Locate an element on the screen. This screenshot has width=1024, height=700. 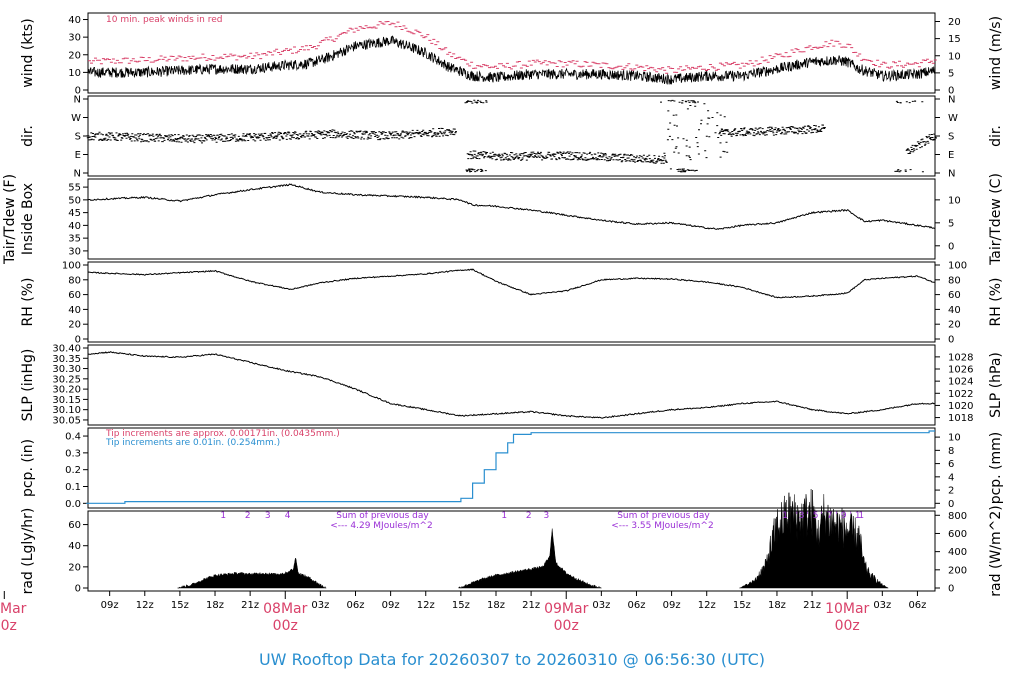
day-label: 09Mar is located at coordinates (566, 609).